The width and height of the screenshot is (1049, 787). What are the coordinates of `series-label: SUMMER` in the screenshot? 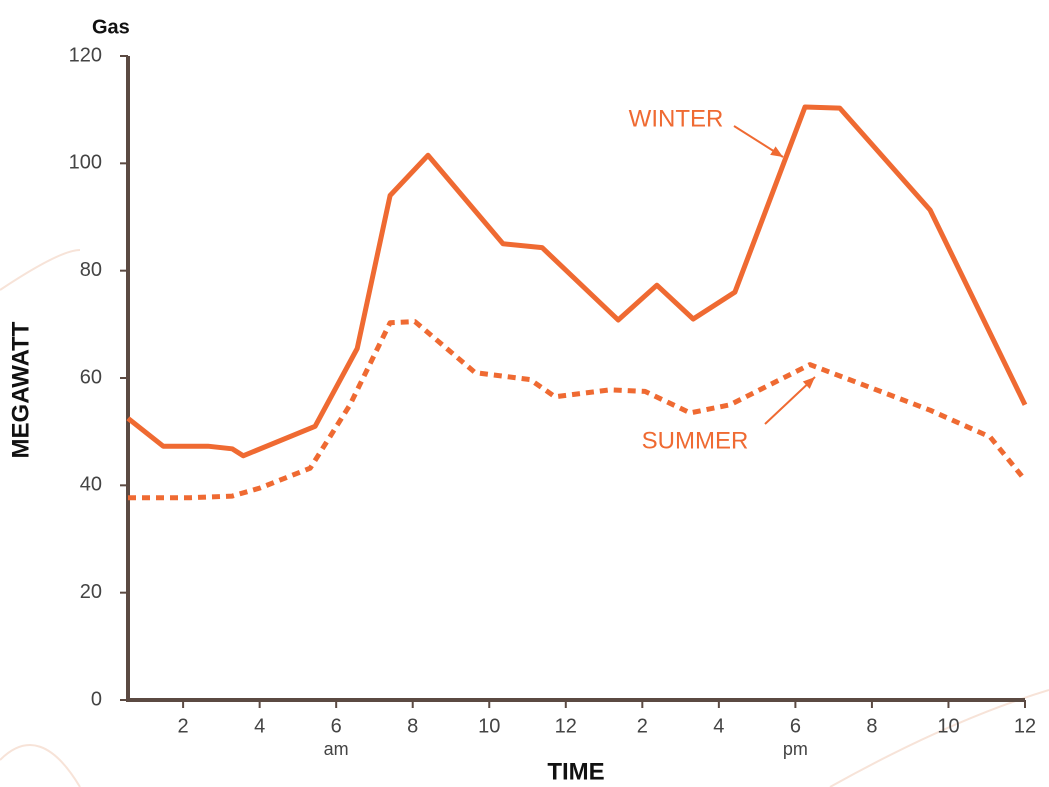 It's located at (695, 440).